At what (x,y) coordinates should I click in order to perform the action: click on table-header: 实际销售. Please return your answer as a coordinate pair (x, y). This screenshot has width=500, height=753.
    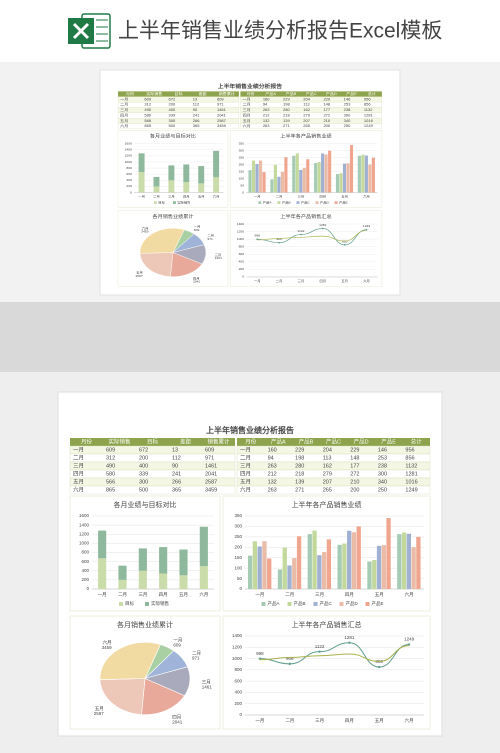
    Looking at the image, I should click on (154, 93).